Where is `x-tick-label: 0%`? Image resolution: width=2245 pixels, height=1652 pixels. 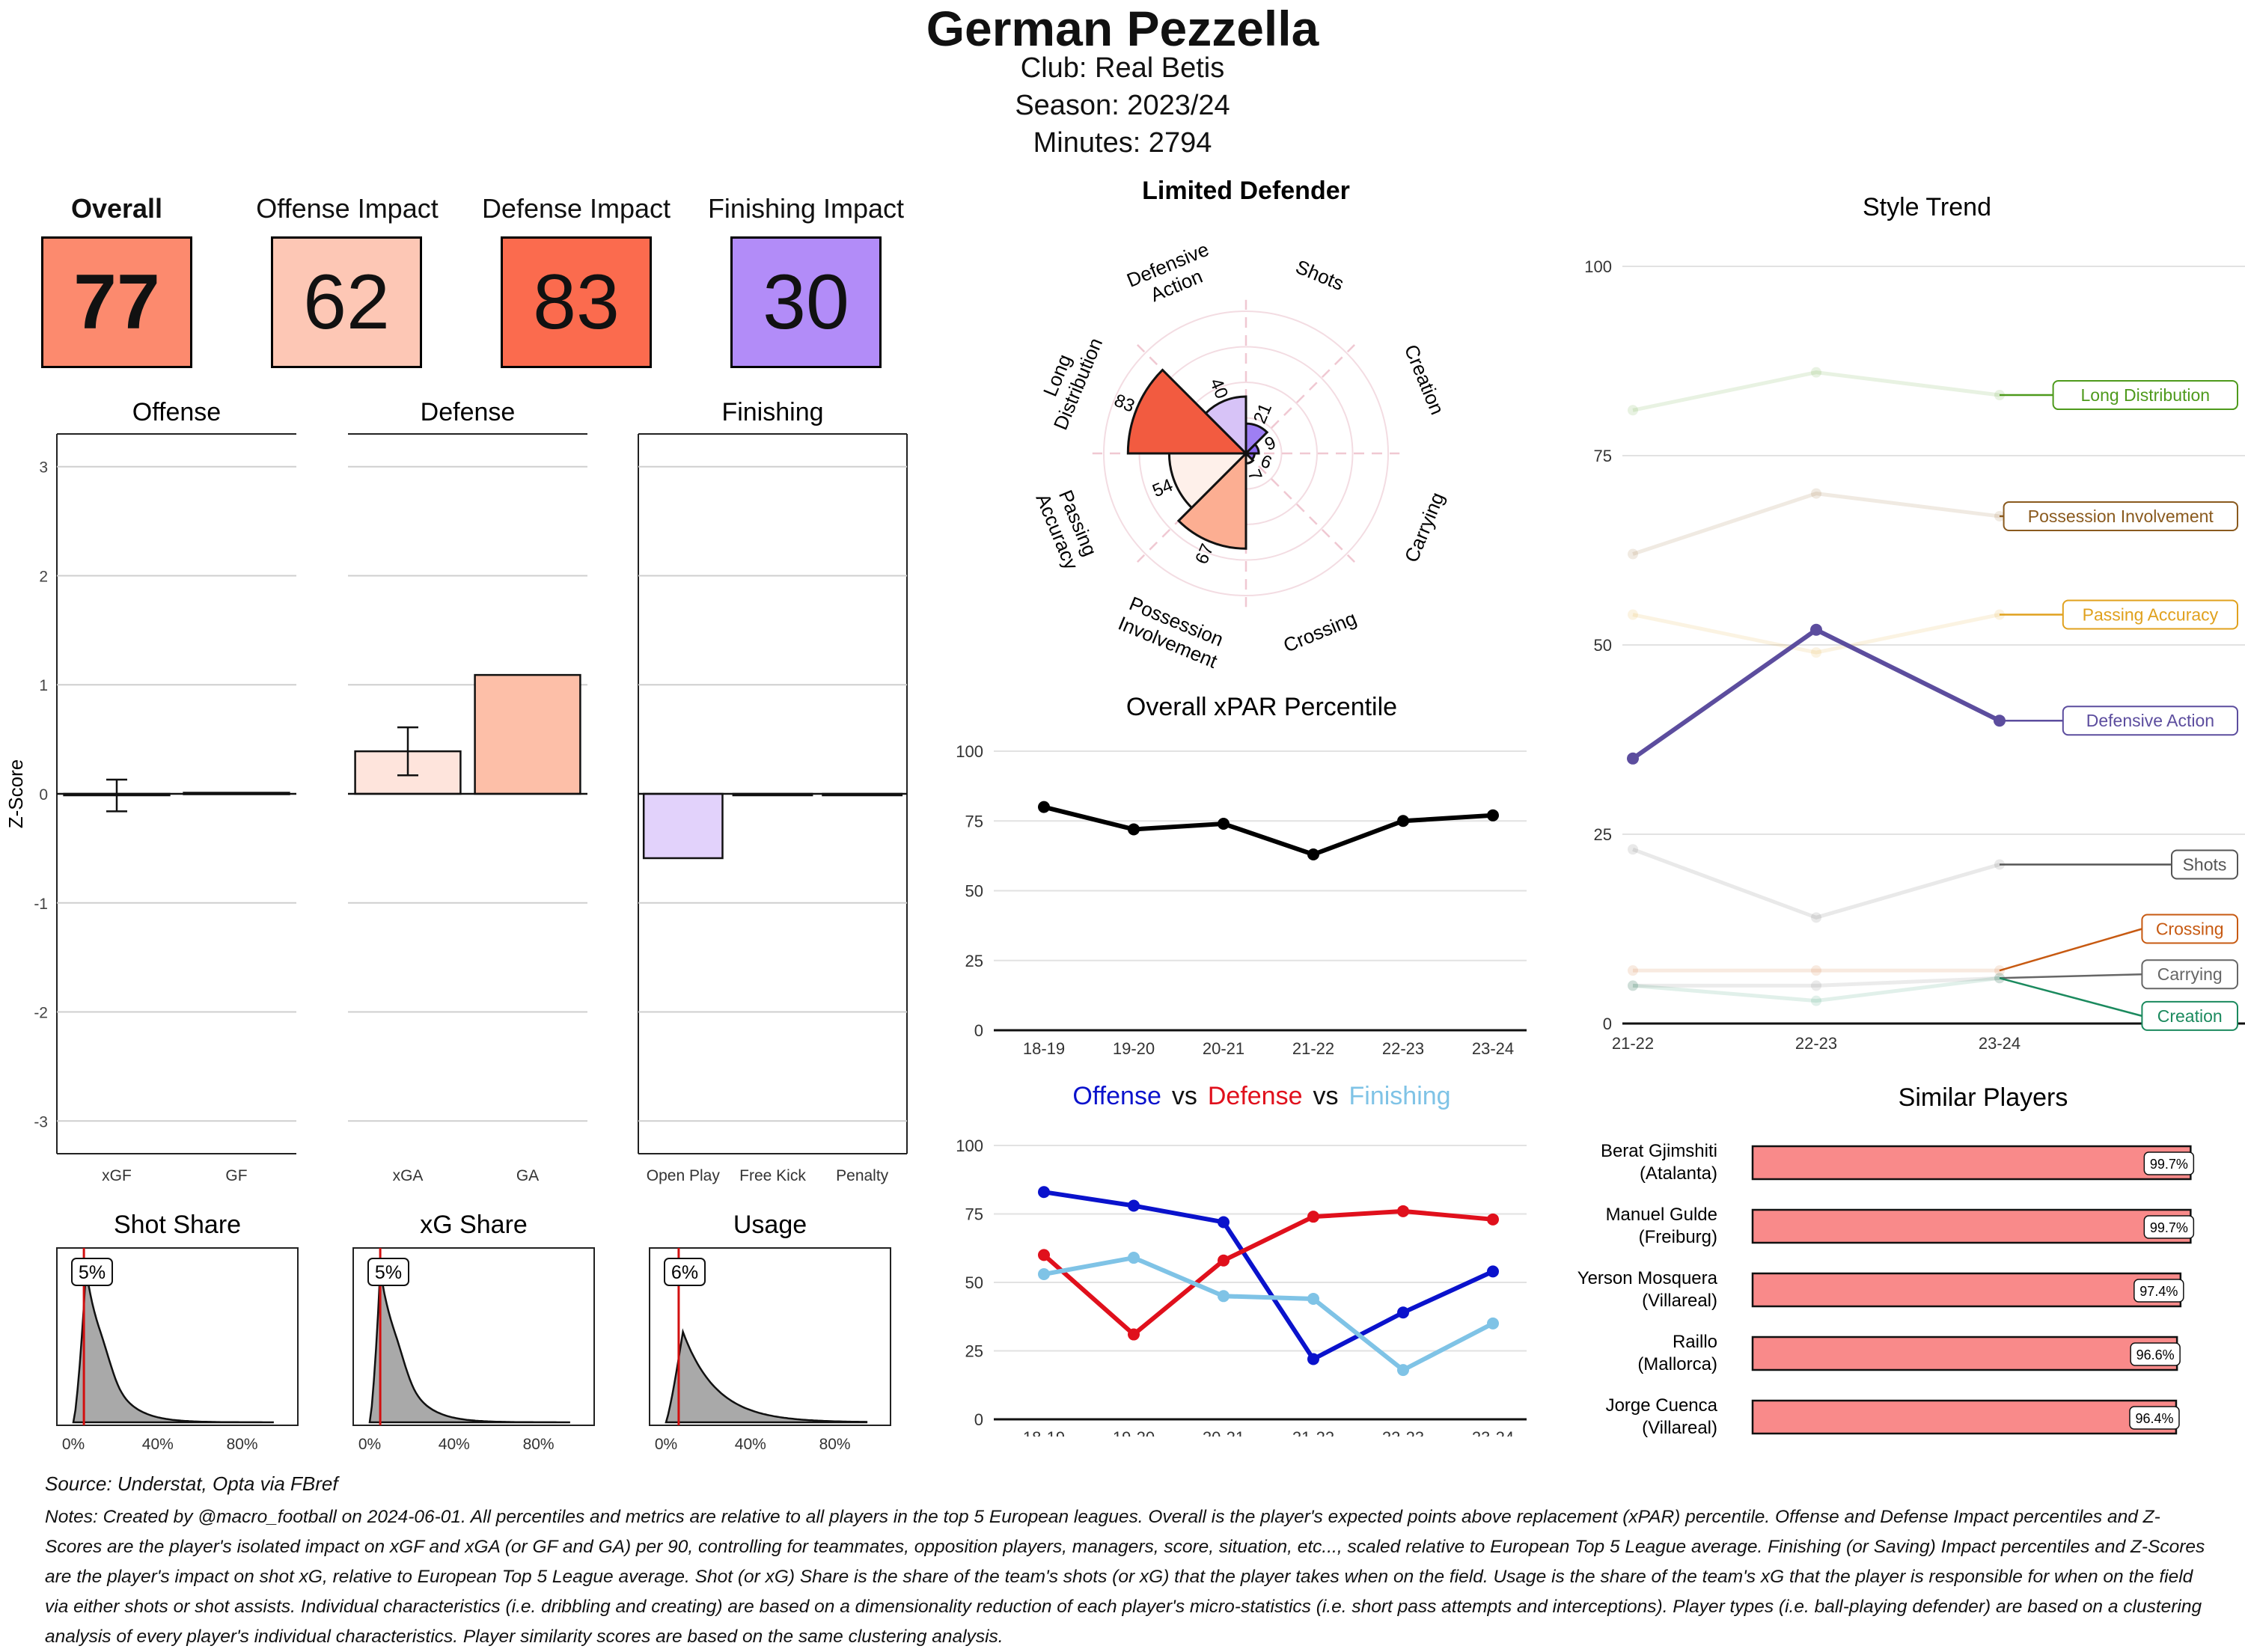 x-tick-label: 0% is located at coordinates (369, 1444).